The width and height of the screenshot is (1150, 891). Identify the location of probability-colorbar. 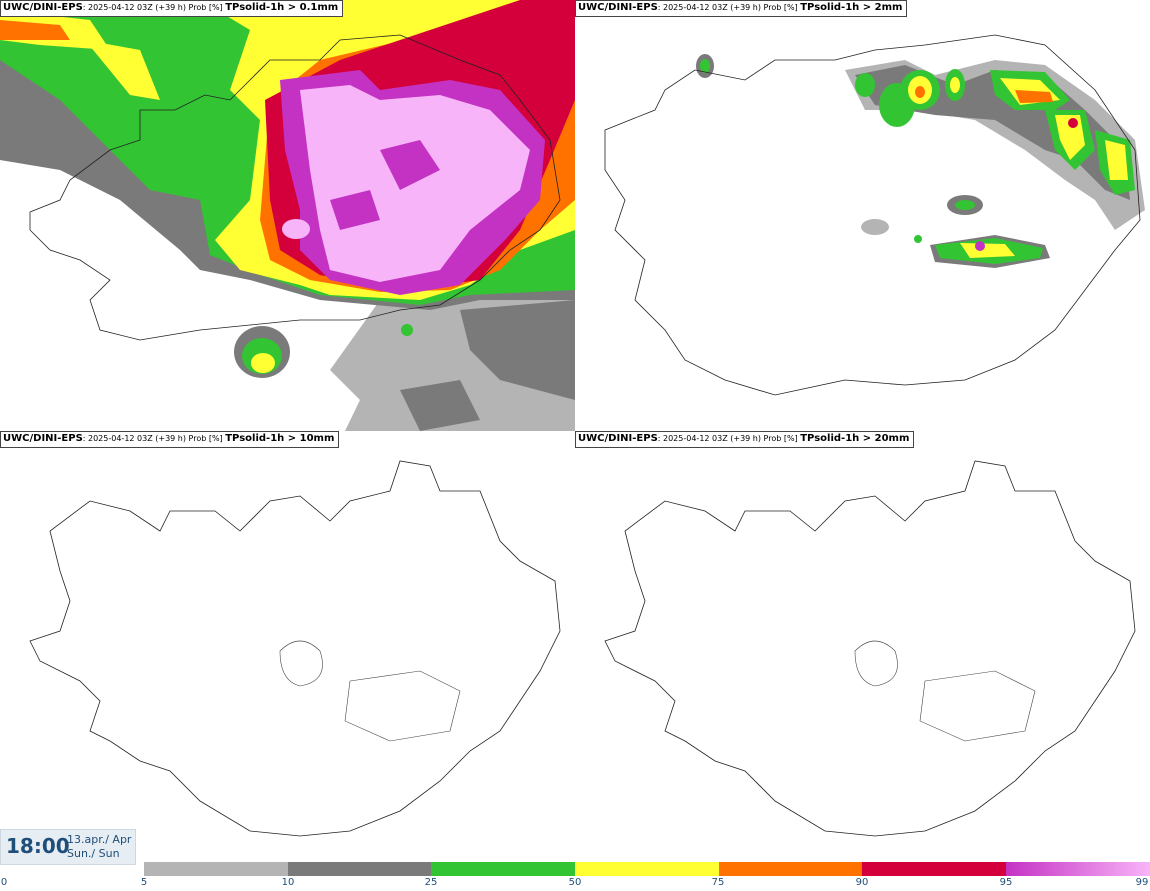
(647, 869).